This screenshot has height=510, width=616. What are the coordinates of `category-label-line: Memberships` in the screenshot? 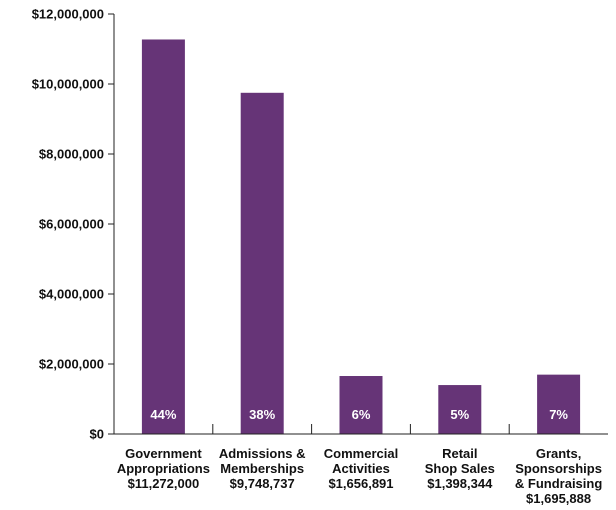 It's located at (262, 468).